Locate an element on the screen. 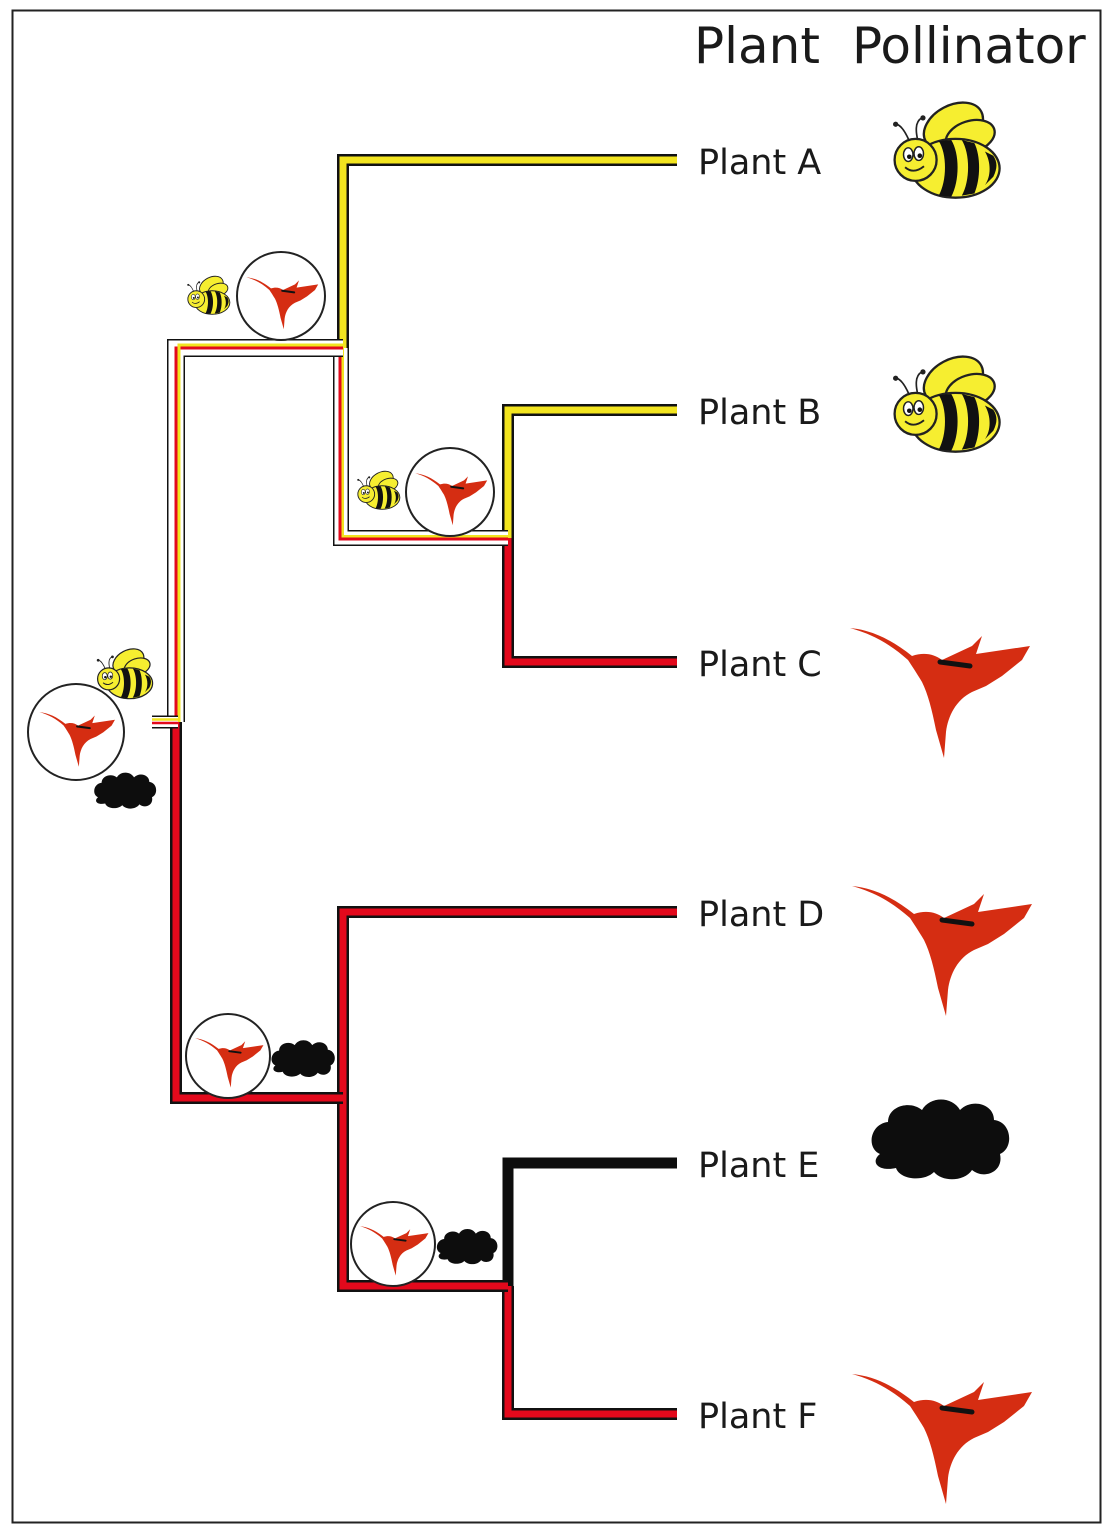 The width and height of the screenshot is (1114, 1536). def-ancestral-states is located at coordinates (260, 1056).